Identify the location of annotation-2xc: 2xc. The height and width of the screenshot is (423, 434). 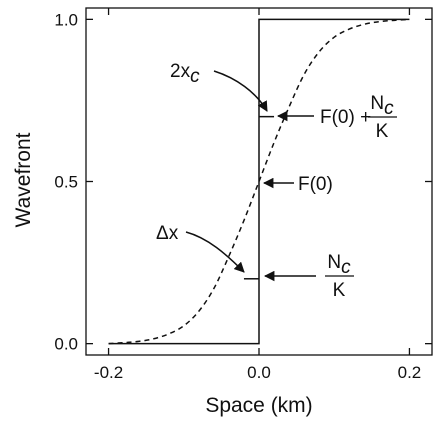
(219, 86).